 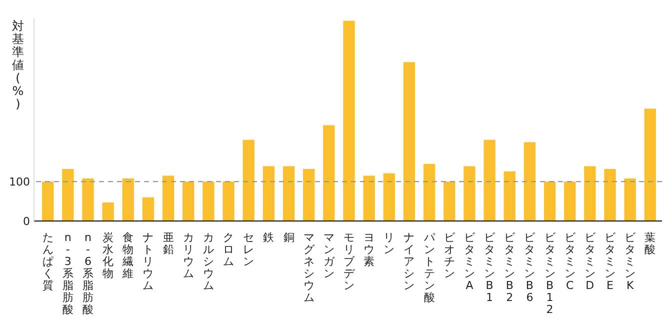 What do you see at coordinates (650, 243) in the screenshot?
I see `x-tick-label: 葉酸` at bounding box center [650, 243].